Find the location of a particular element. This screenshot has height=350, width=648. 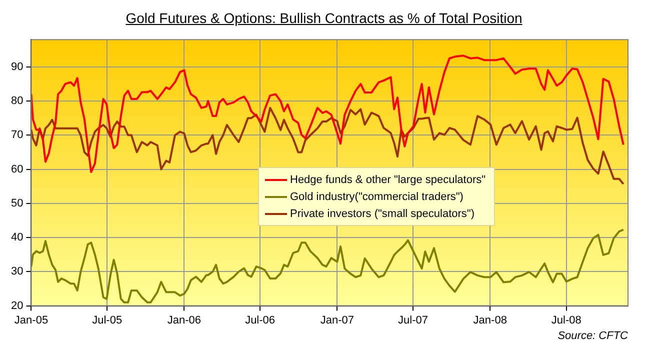

y-tick-label: 20 is located at coordinates (17, 306).